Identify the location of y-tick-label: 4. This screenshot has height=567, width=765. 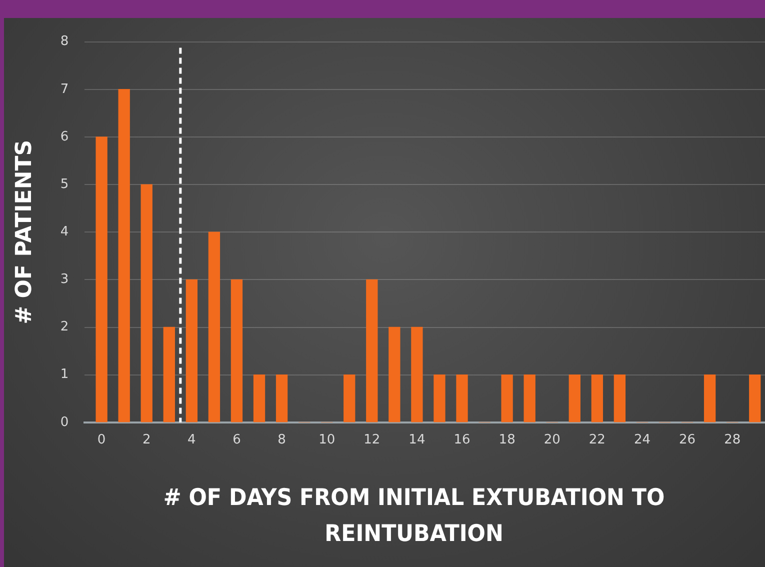
(64, 232).